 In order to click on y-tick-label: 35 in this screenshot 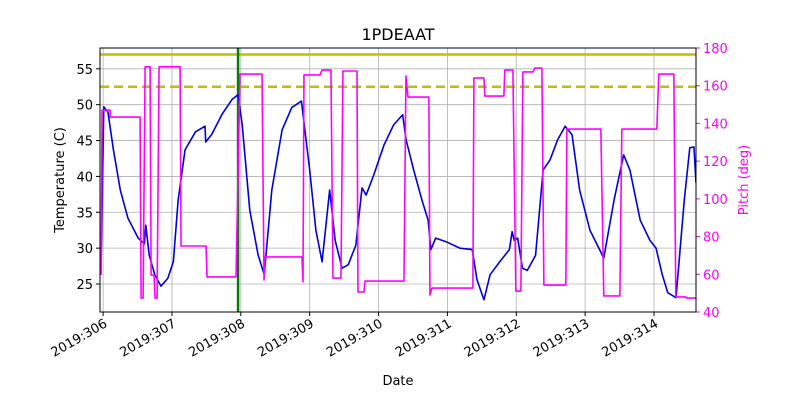, I will do `click(84, 213)`.